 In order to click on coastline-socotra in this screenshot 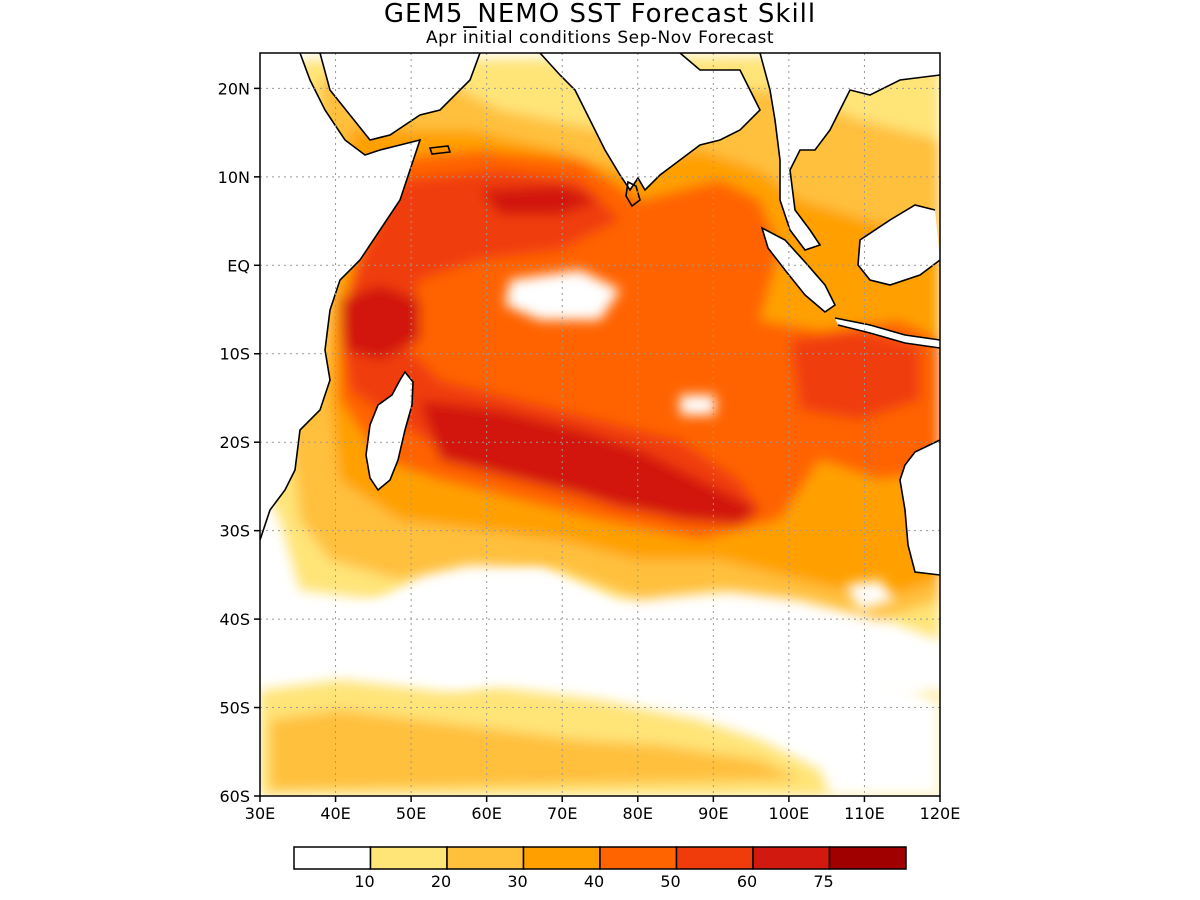, I will do `click(440, 150)`.